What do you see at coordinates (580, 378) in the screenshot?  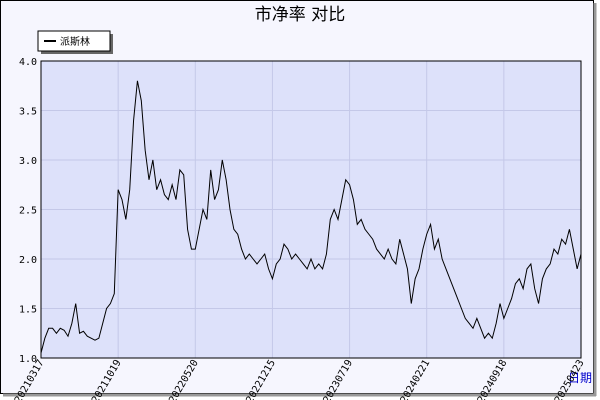 I see `x-axis-label: 日期` at bounding box center [580, 378].